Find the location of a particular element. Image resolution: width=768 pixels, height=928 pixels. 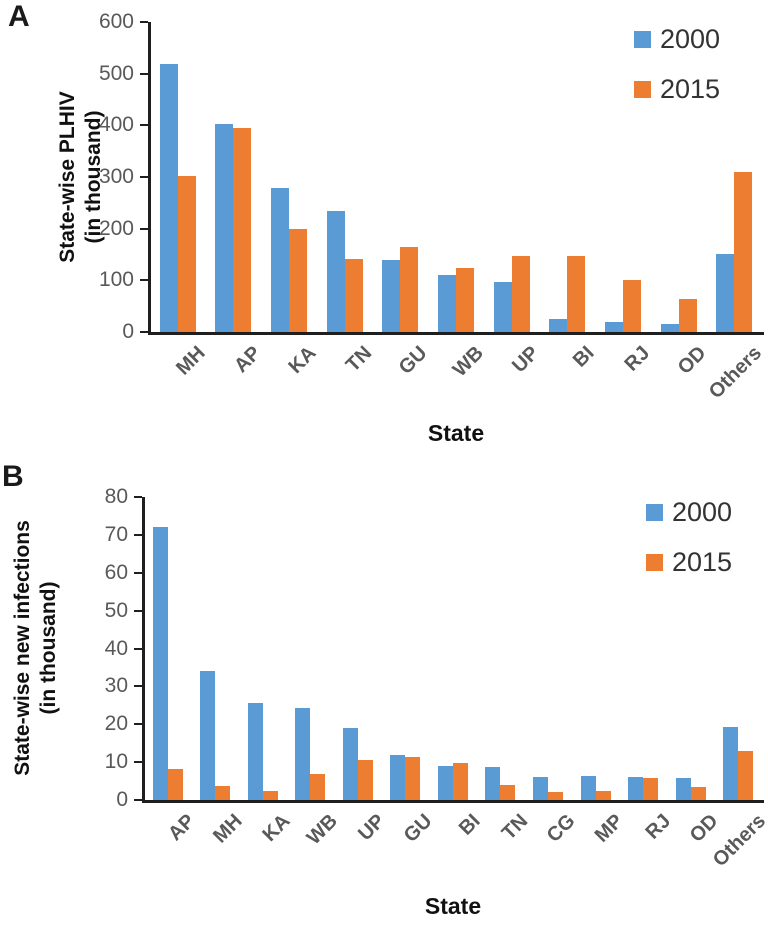

panel-a-x-axis-line is located at coordinates (456, 333).